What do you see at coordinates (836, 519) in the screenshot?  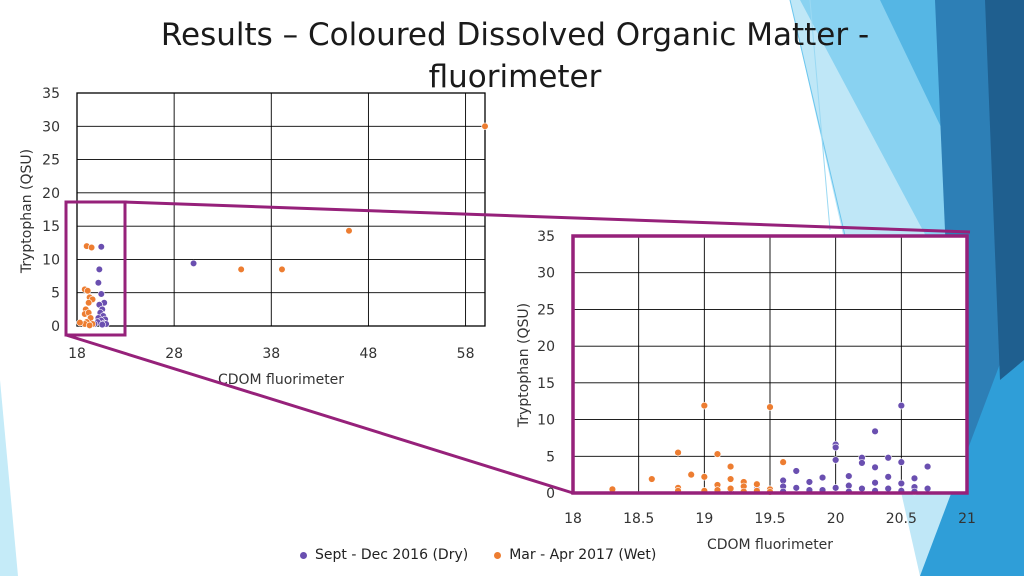 I see `x-tick-label: 20` at bounding box center [836, 519].